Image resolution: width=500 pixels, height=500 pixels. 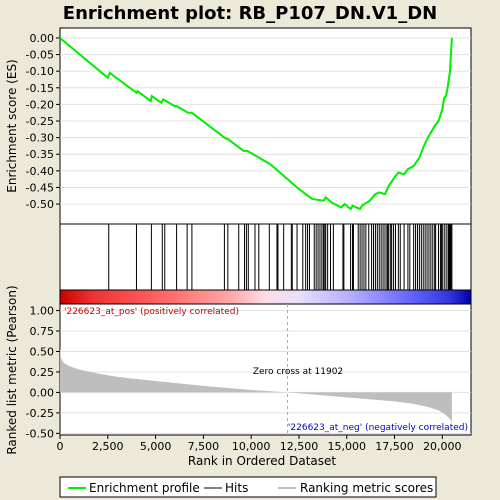 I want to click on metric-y-tick-label: -0.25, so click(x=40, y=413).